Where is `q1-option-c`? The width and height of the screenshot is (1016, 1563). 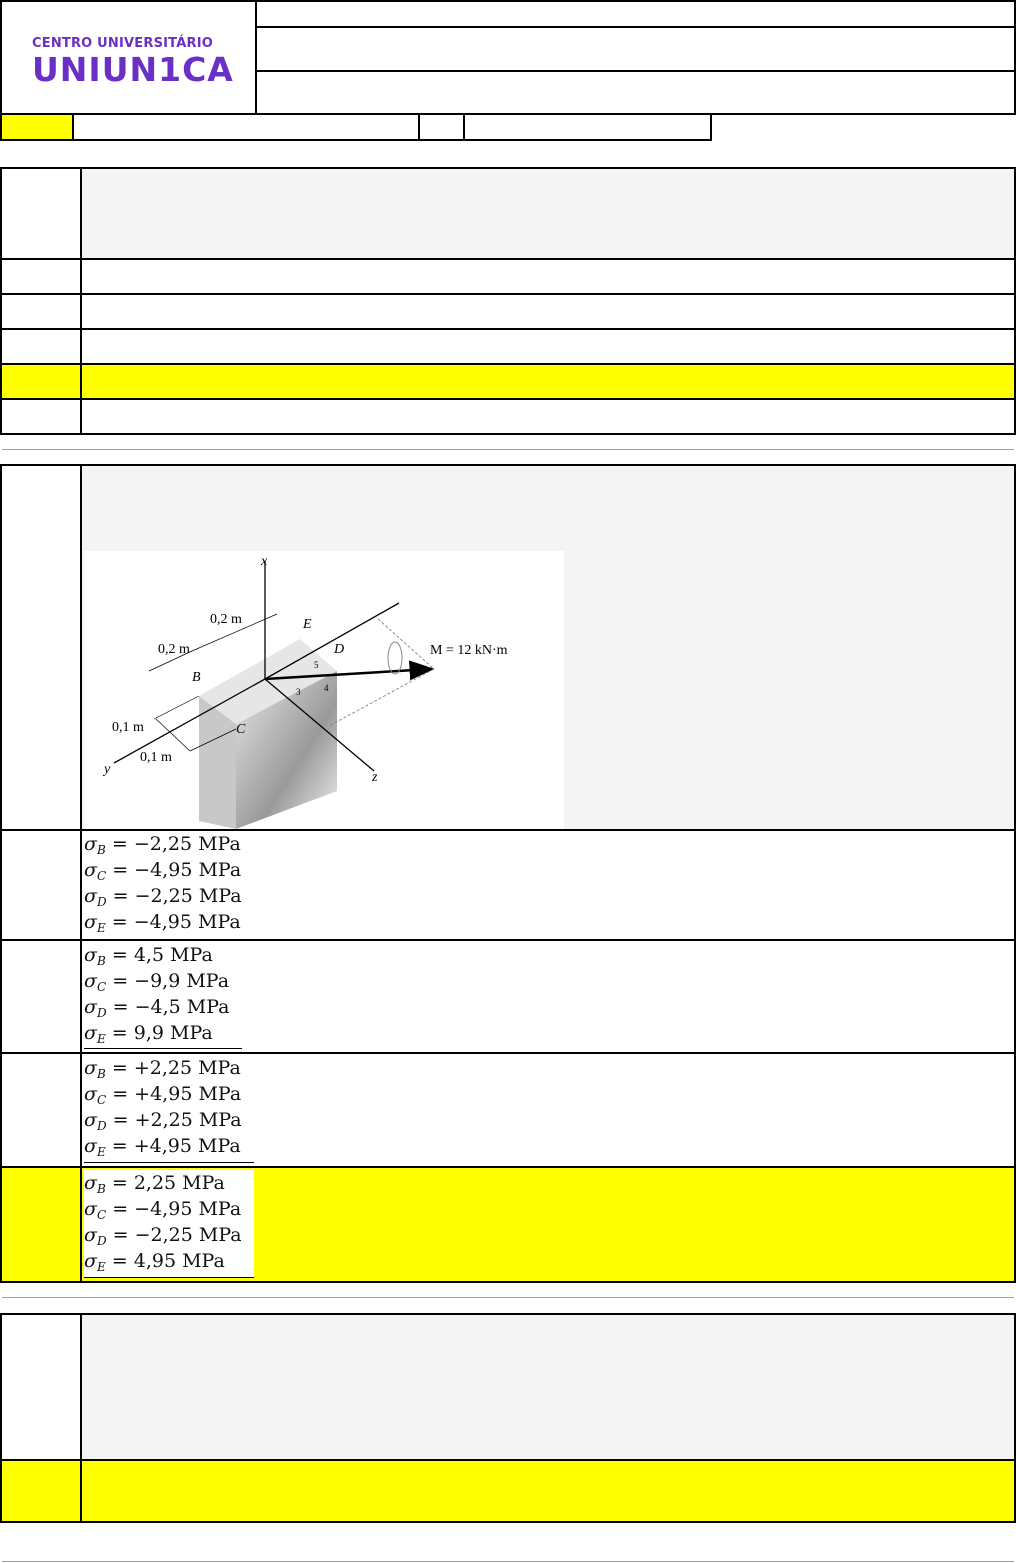
q1-option-c is located at coordinates (548, 346).